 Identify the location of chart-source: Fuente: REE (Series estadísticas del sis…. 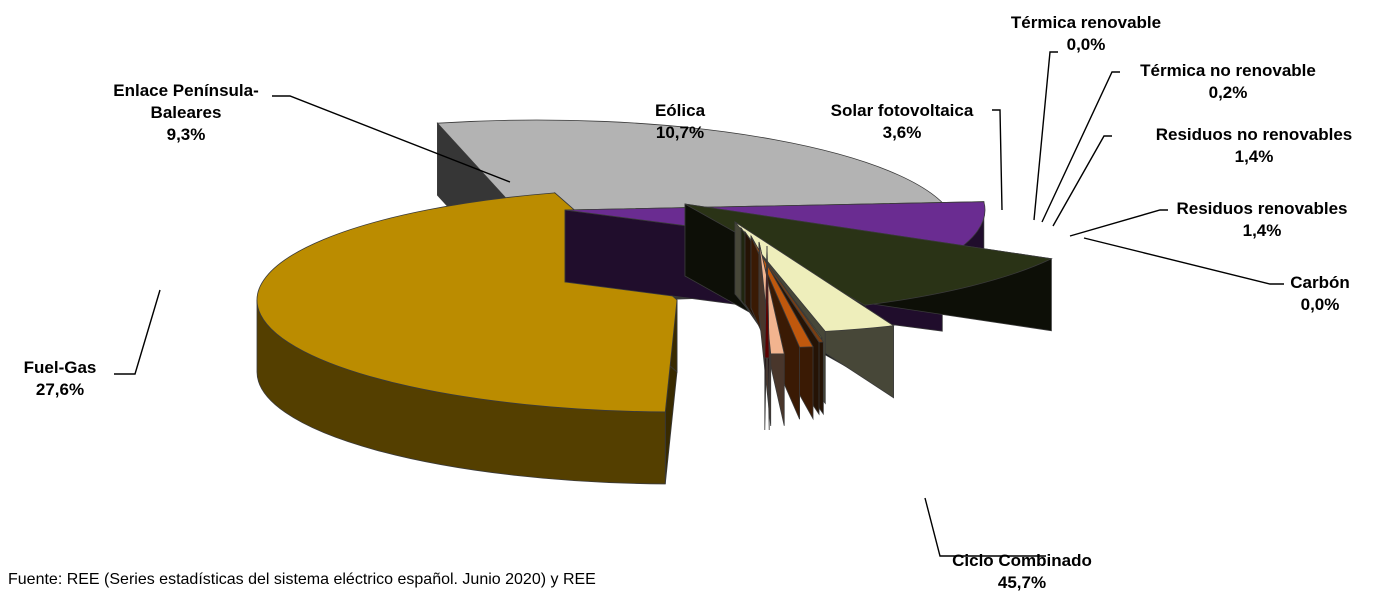
(302, 579).